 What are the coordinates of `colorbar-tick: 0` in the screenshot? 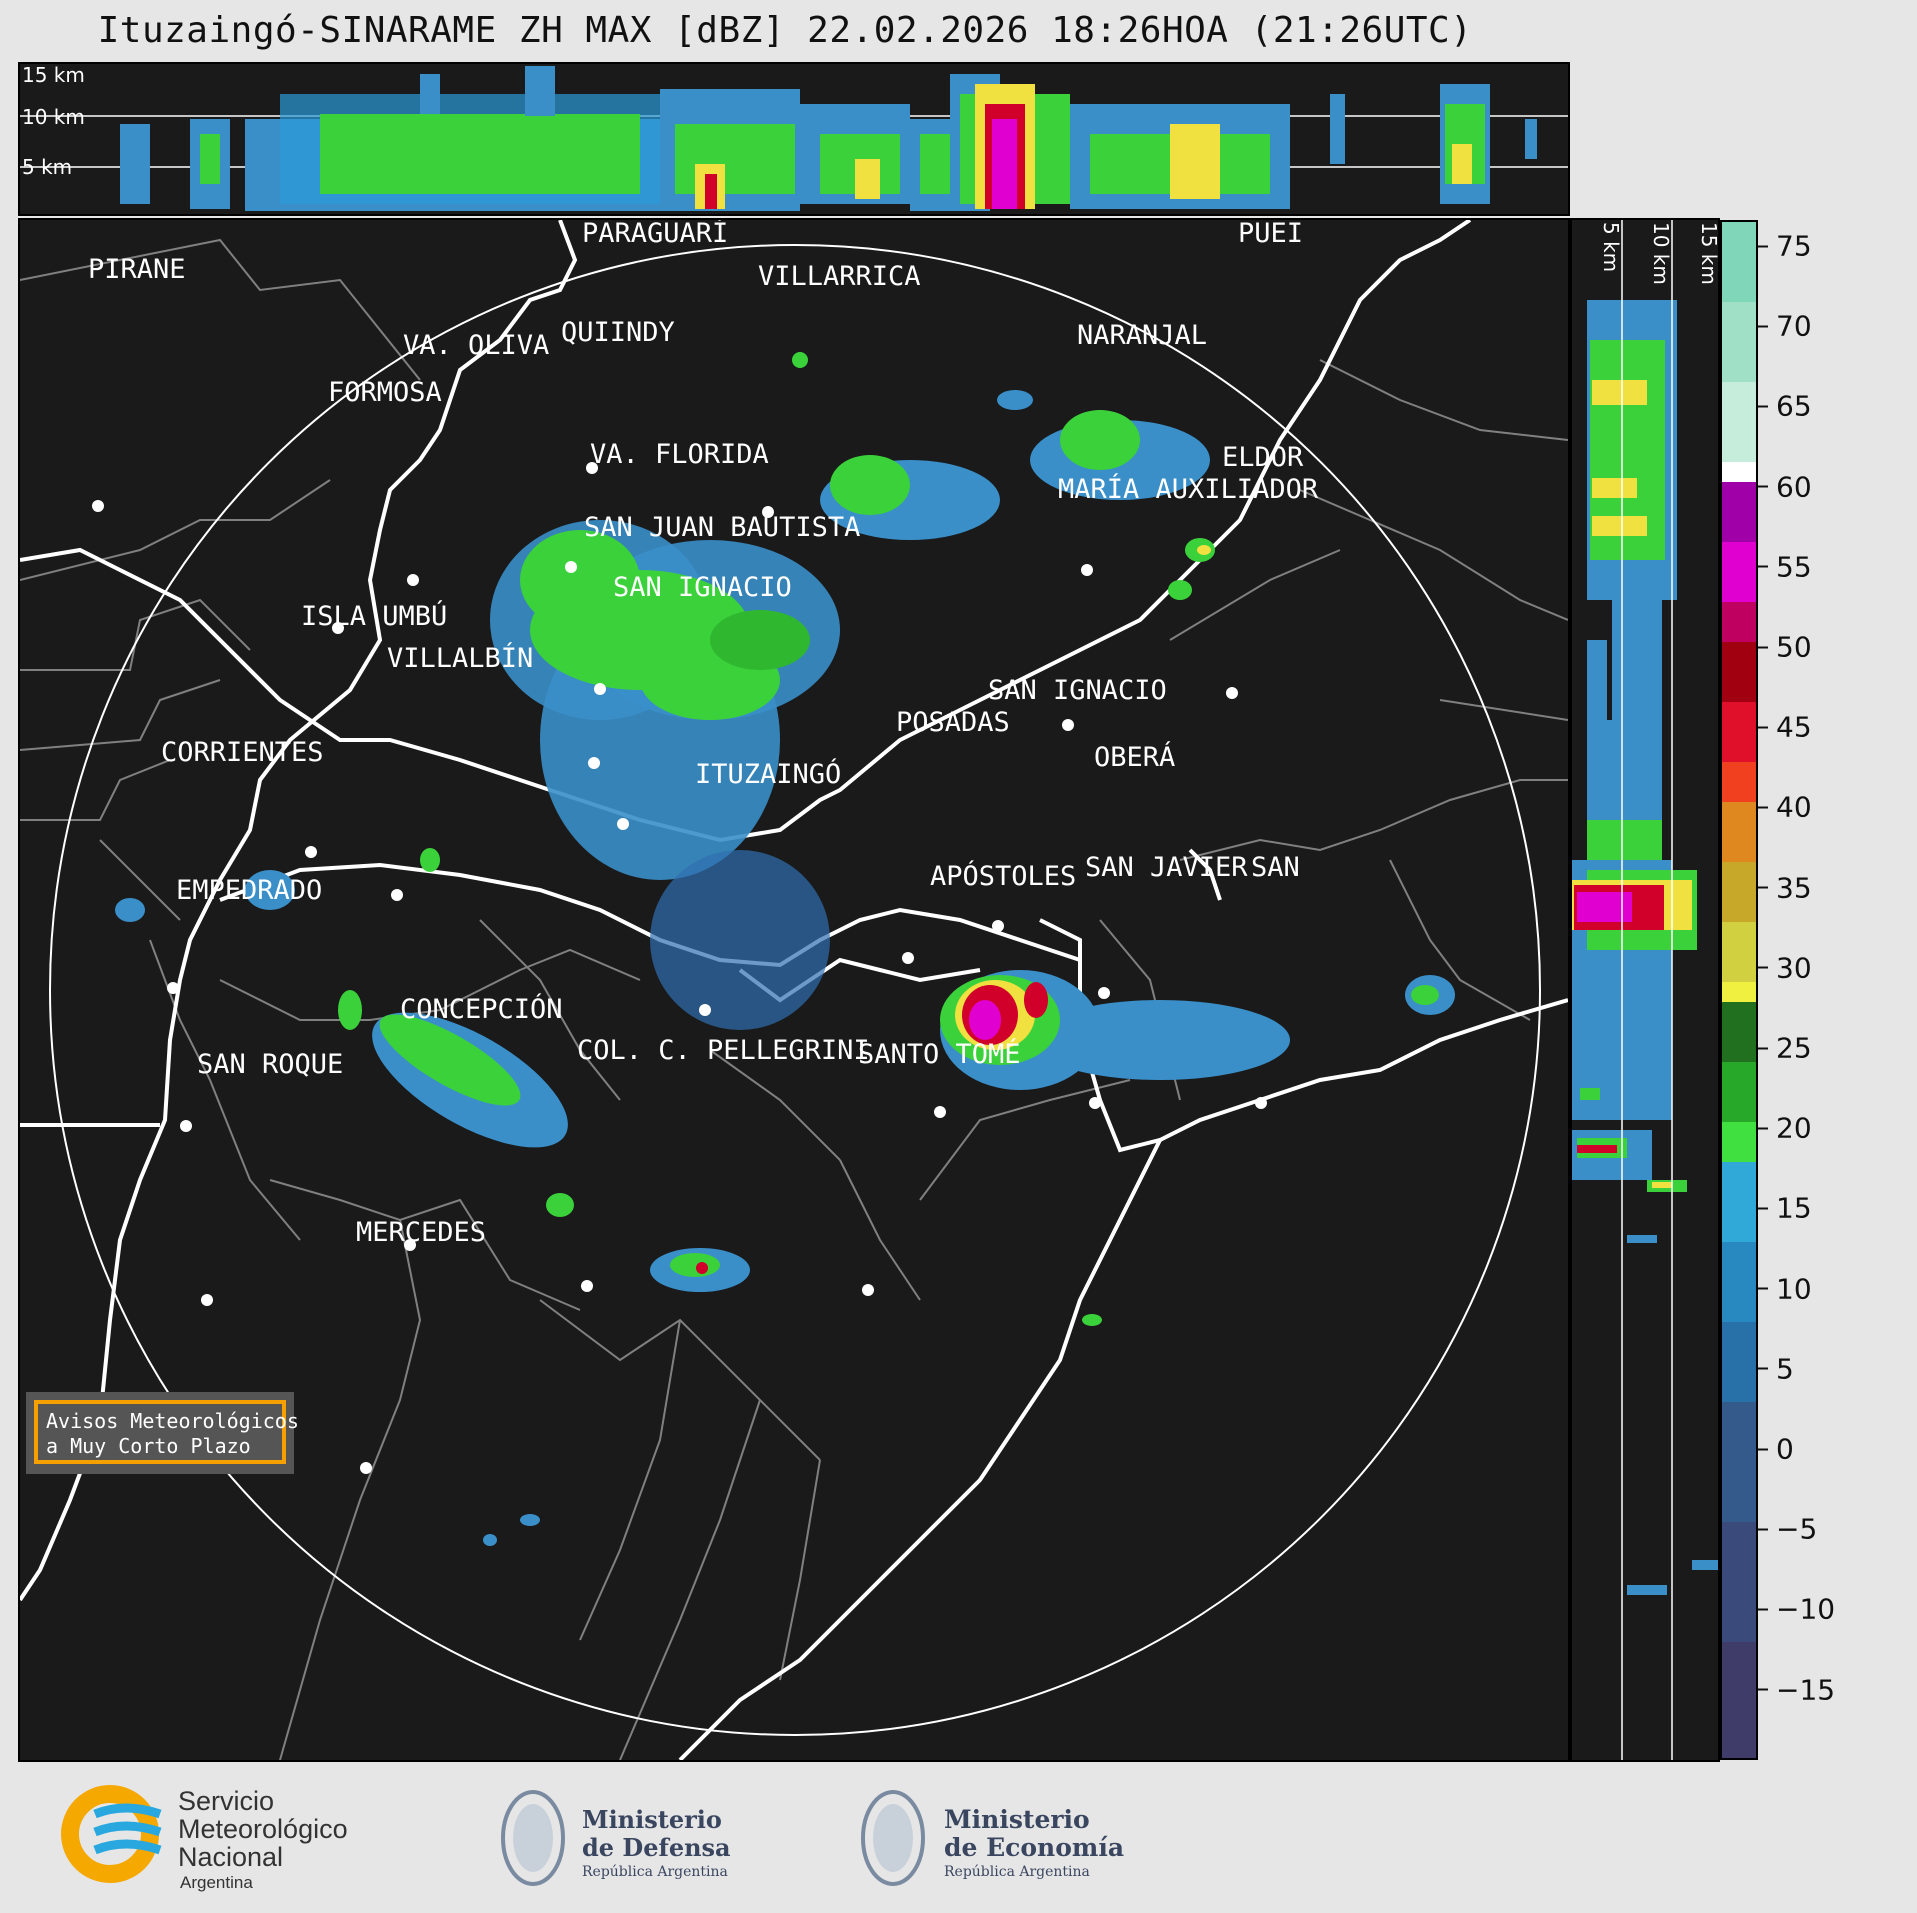 It's located at (1776, 1449).